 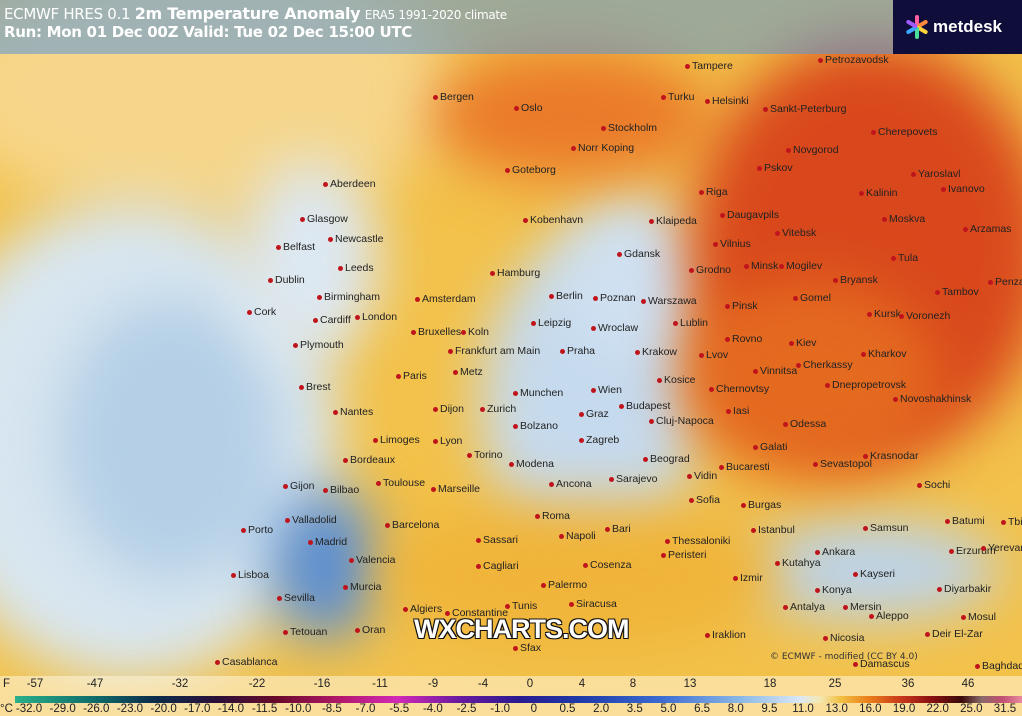 I want to click on celsius-tick-label: 16.0, so click(x=870, y=709).